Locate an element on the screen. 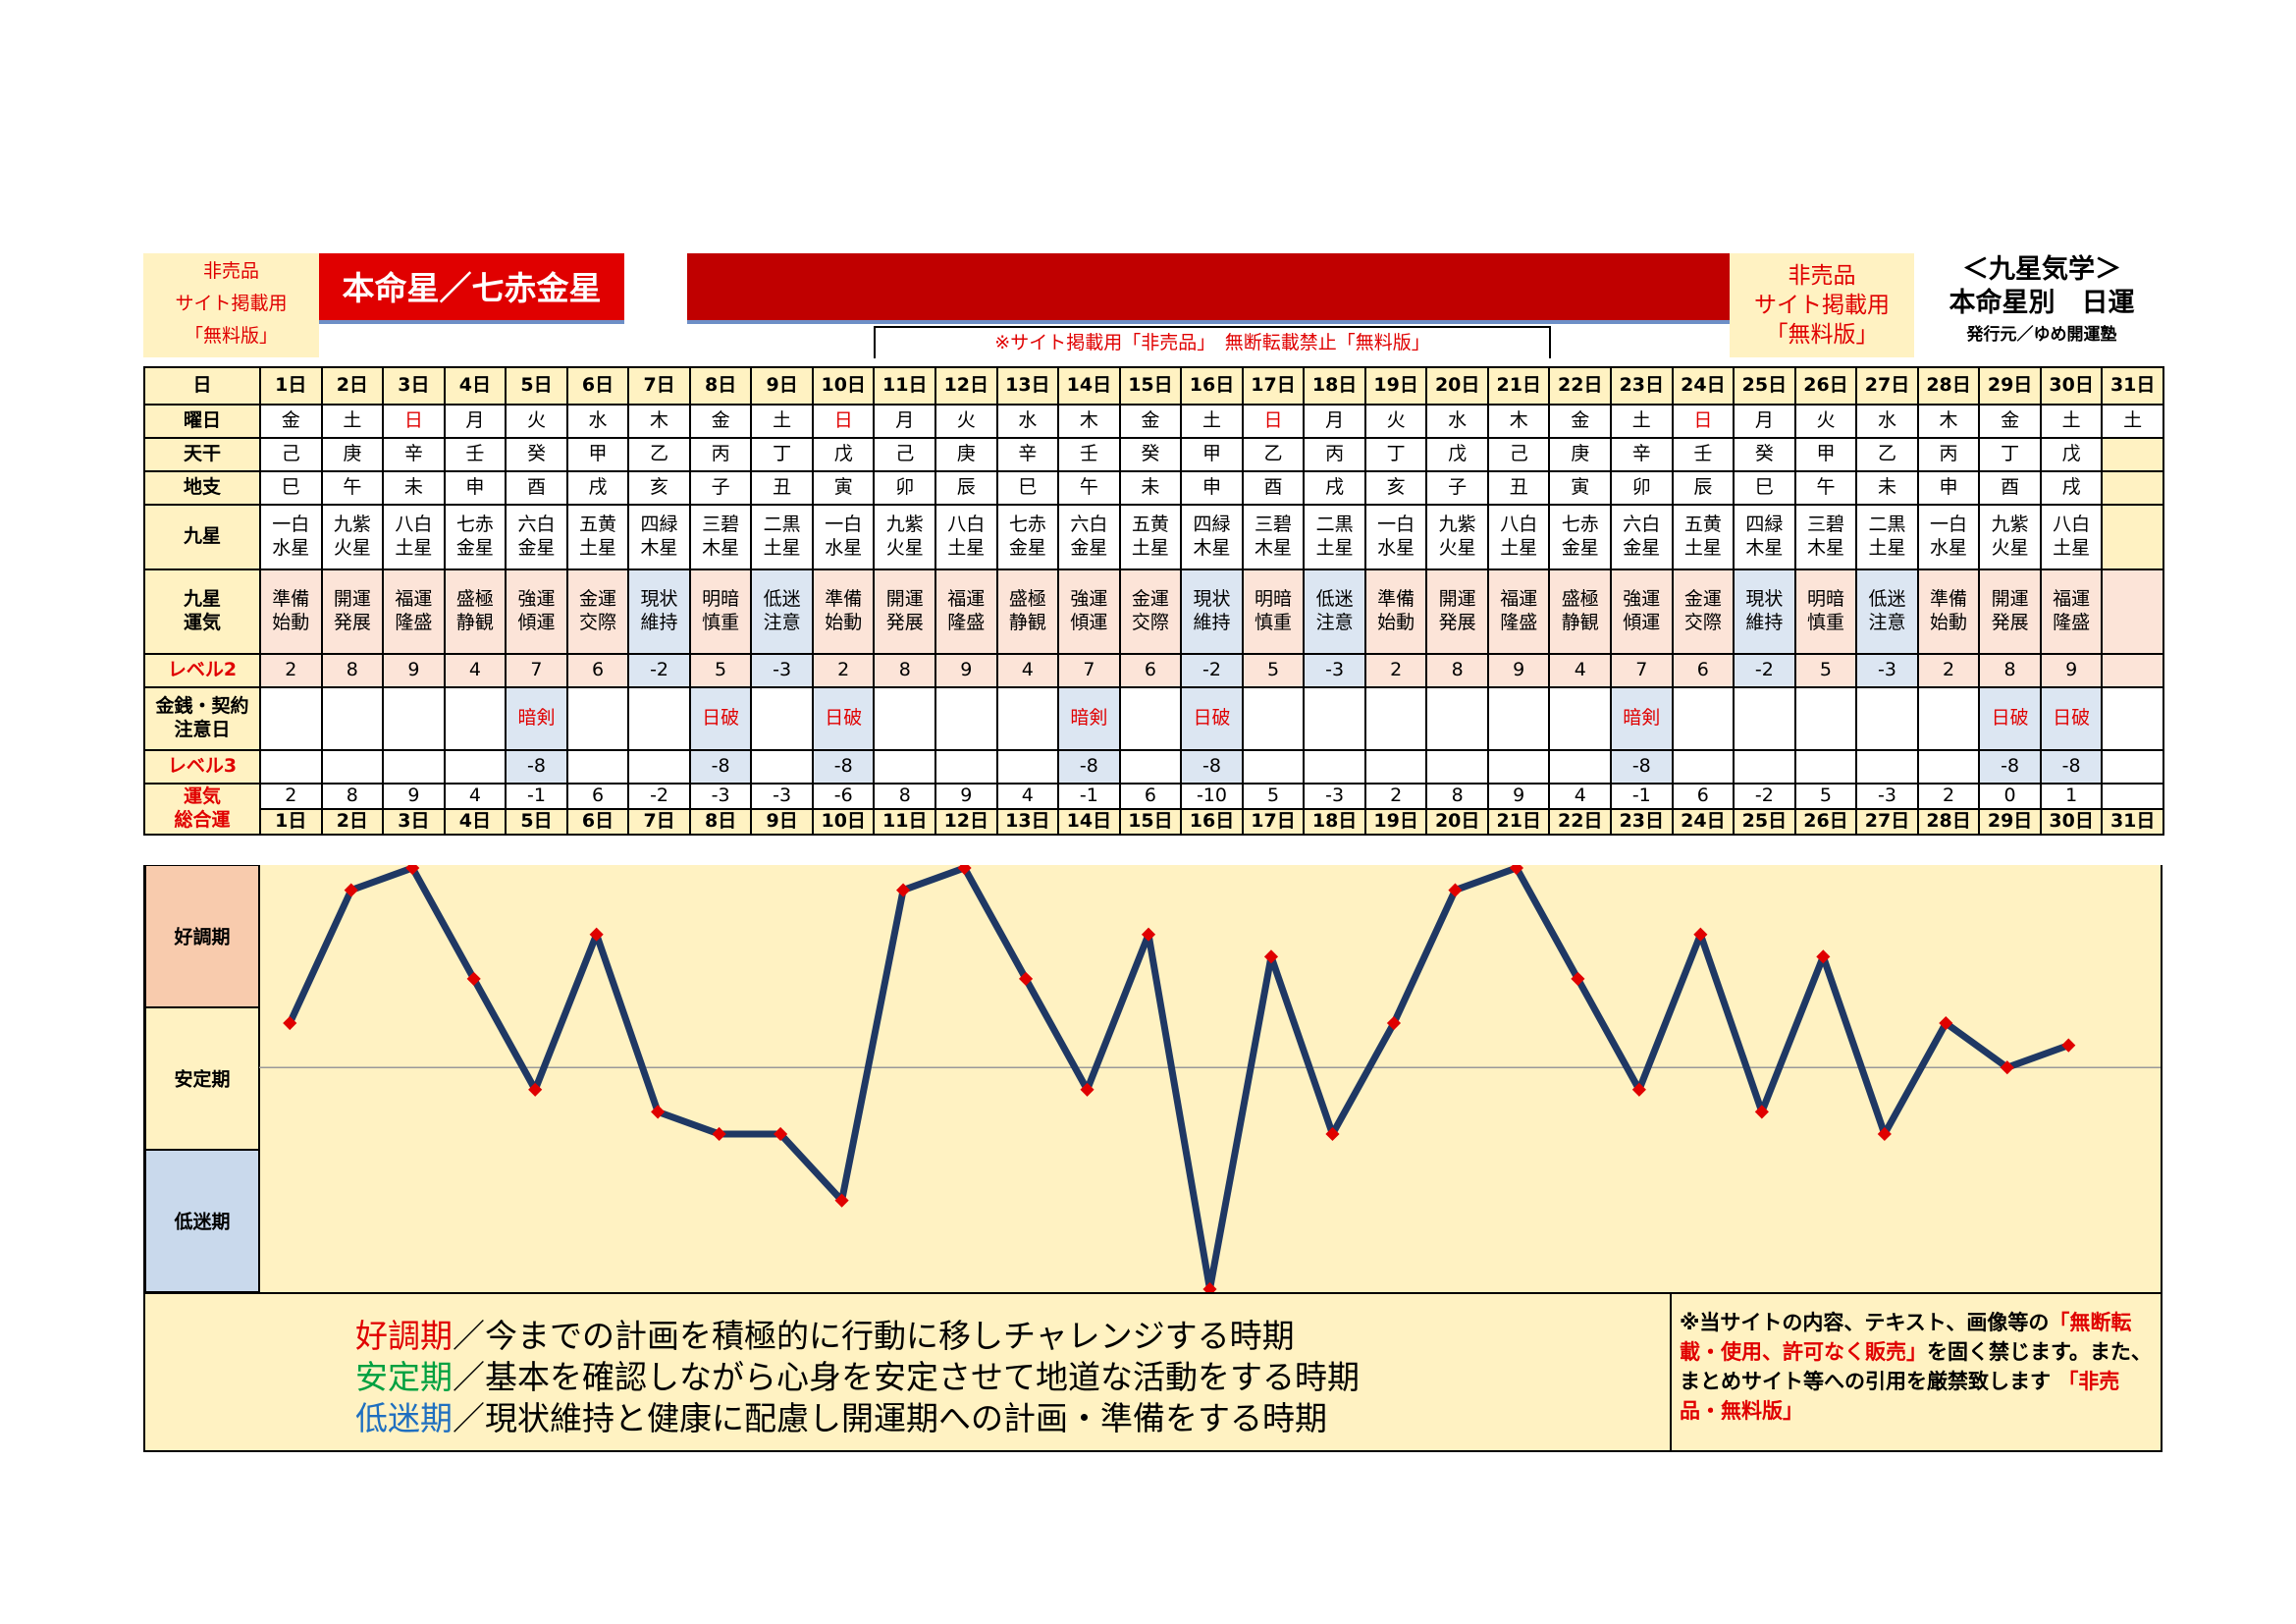 This screenshot has height=1624, width=2296. day-row-bottom-cell: 28日 is located at coordinates (1948, 821).